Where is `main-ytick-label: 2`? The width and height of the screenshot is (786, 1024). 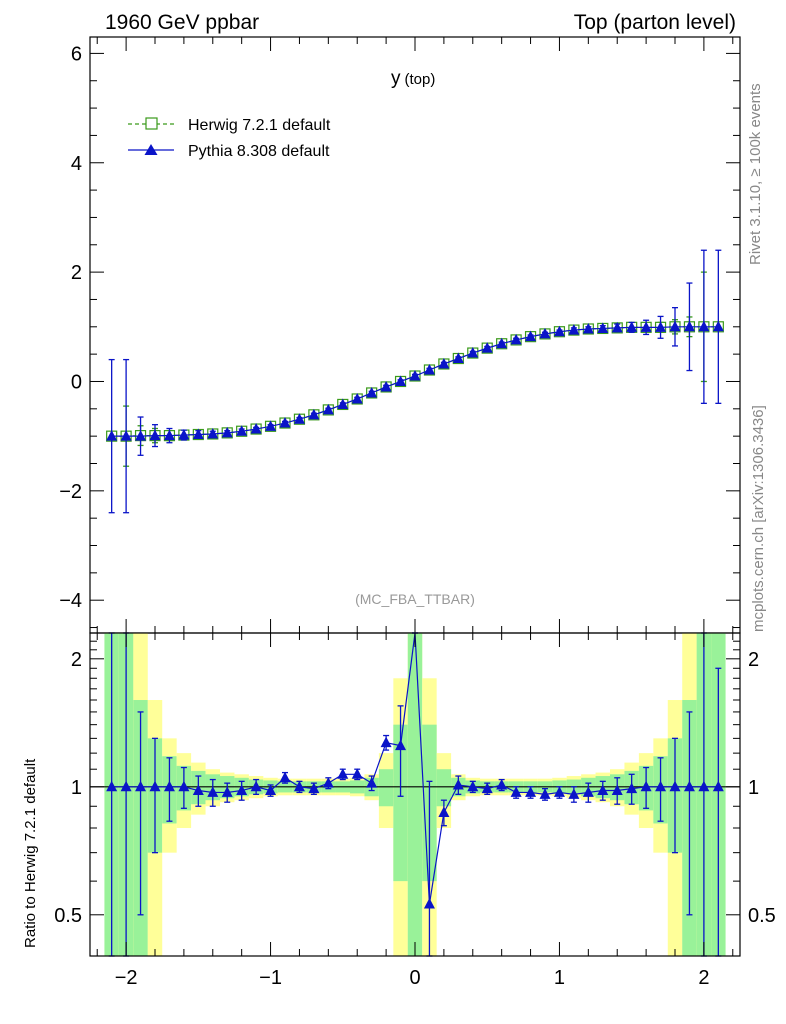
main-ytick-label: 2 is located at coordinates (76, 273).